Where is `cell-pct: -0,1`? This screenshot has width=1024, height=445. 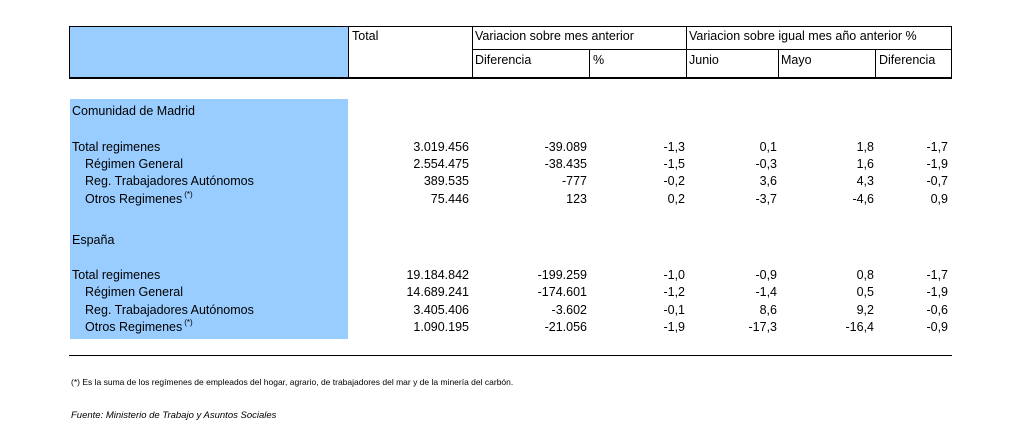 cell-pct: -0,1 is located at coordinates (674, 310).